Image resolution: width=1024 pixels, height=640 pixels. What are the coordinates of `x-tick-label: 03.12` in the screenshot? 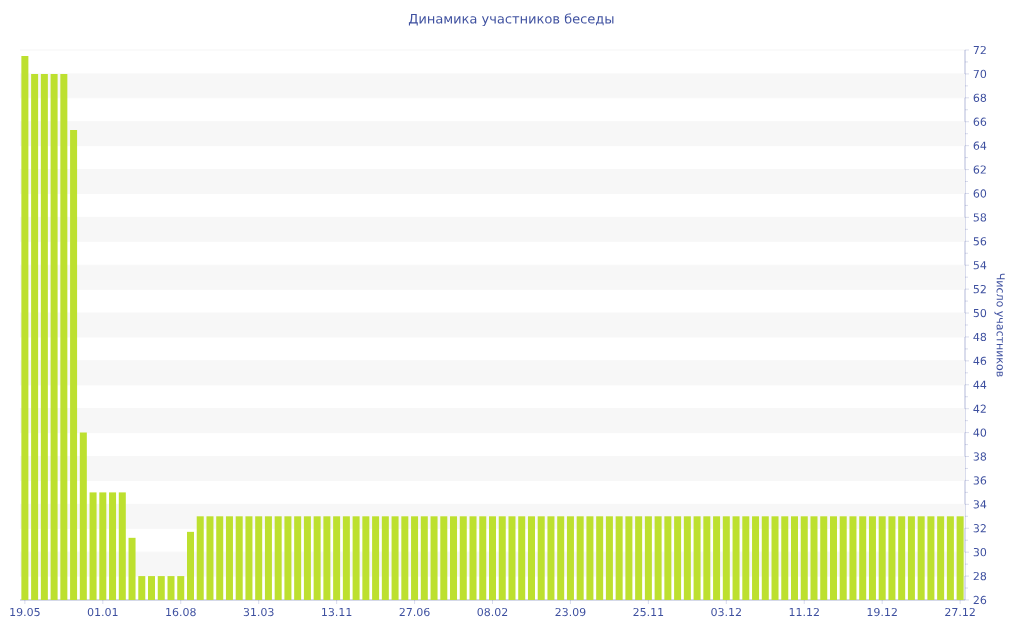 It's located at (726, 612).